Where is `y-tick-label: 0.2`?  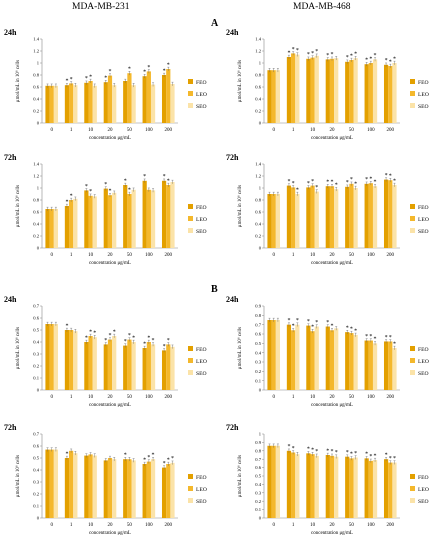
y-tick-label: 0.2 is located at coordinates (36, 366).